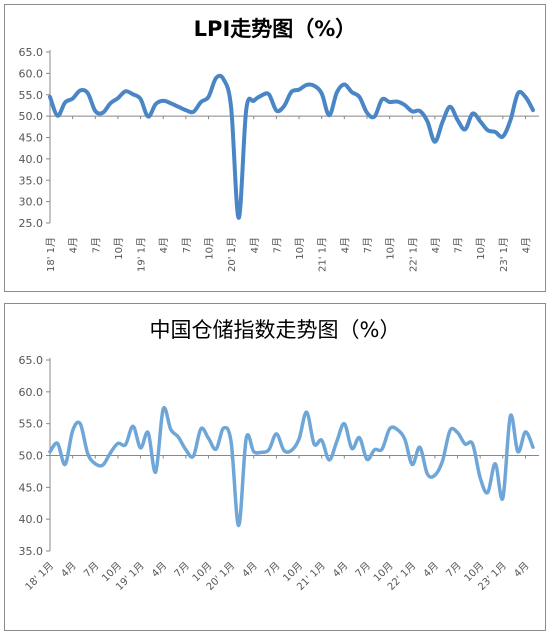 The height and width of the screenshot is (635, 550). I want to click on chart-title: 中国仓储指数走势图（%）, so click(275, 330).